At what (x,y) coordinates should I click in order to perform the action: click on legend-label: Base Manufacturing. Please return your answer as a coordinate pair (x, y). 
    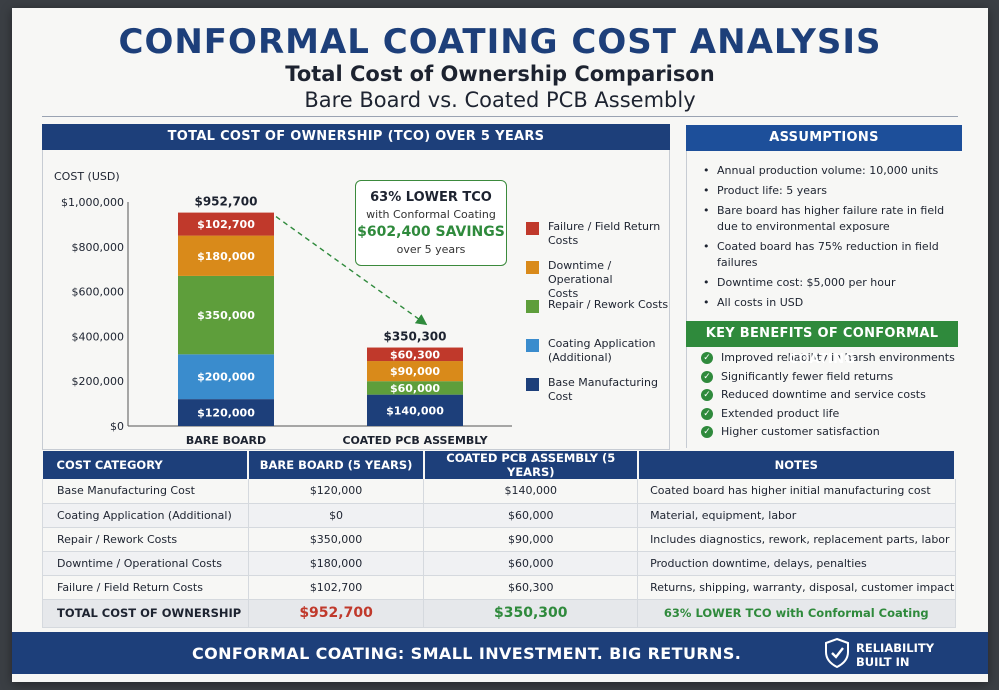
    Looking at the image, I should click on (603, 382).